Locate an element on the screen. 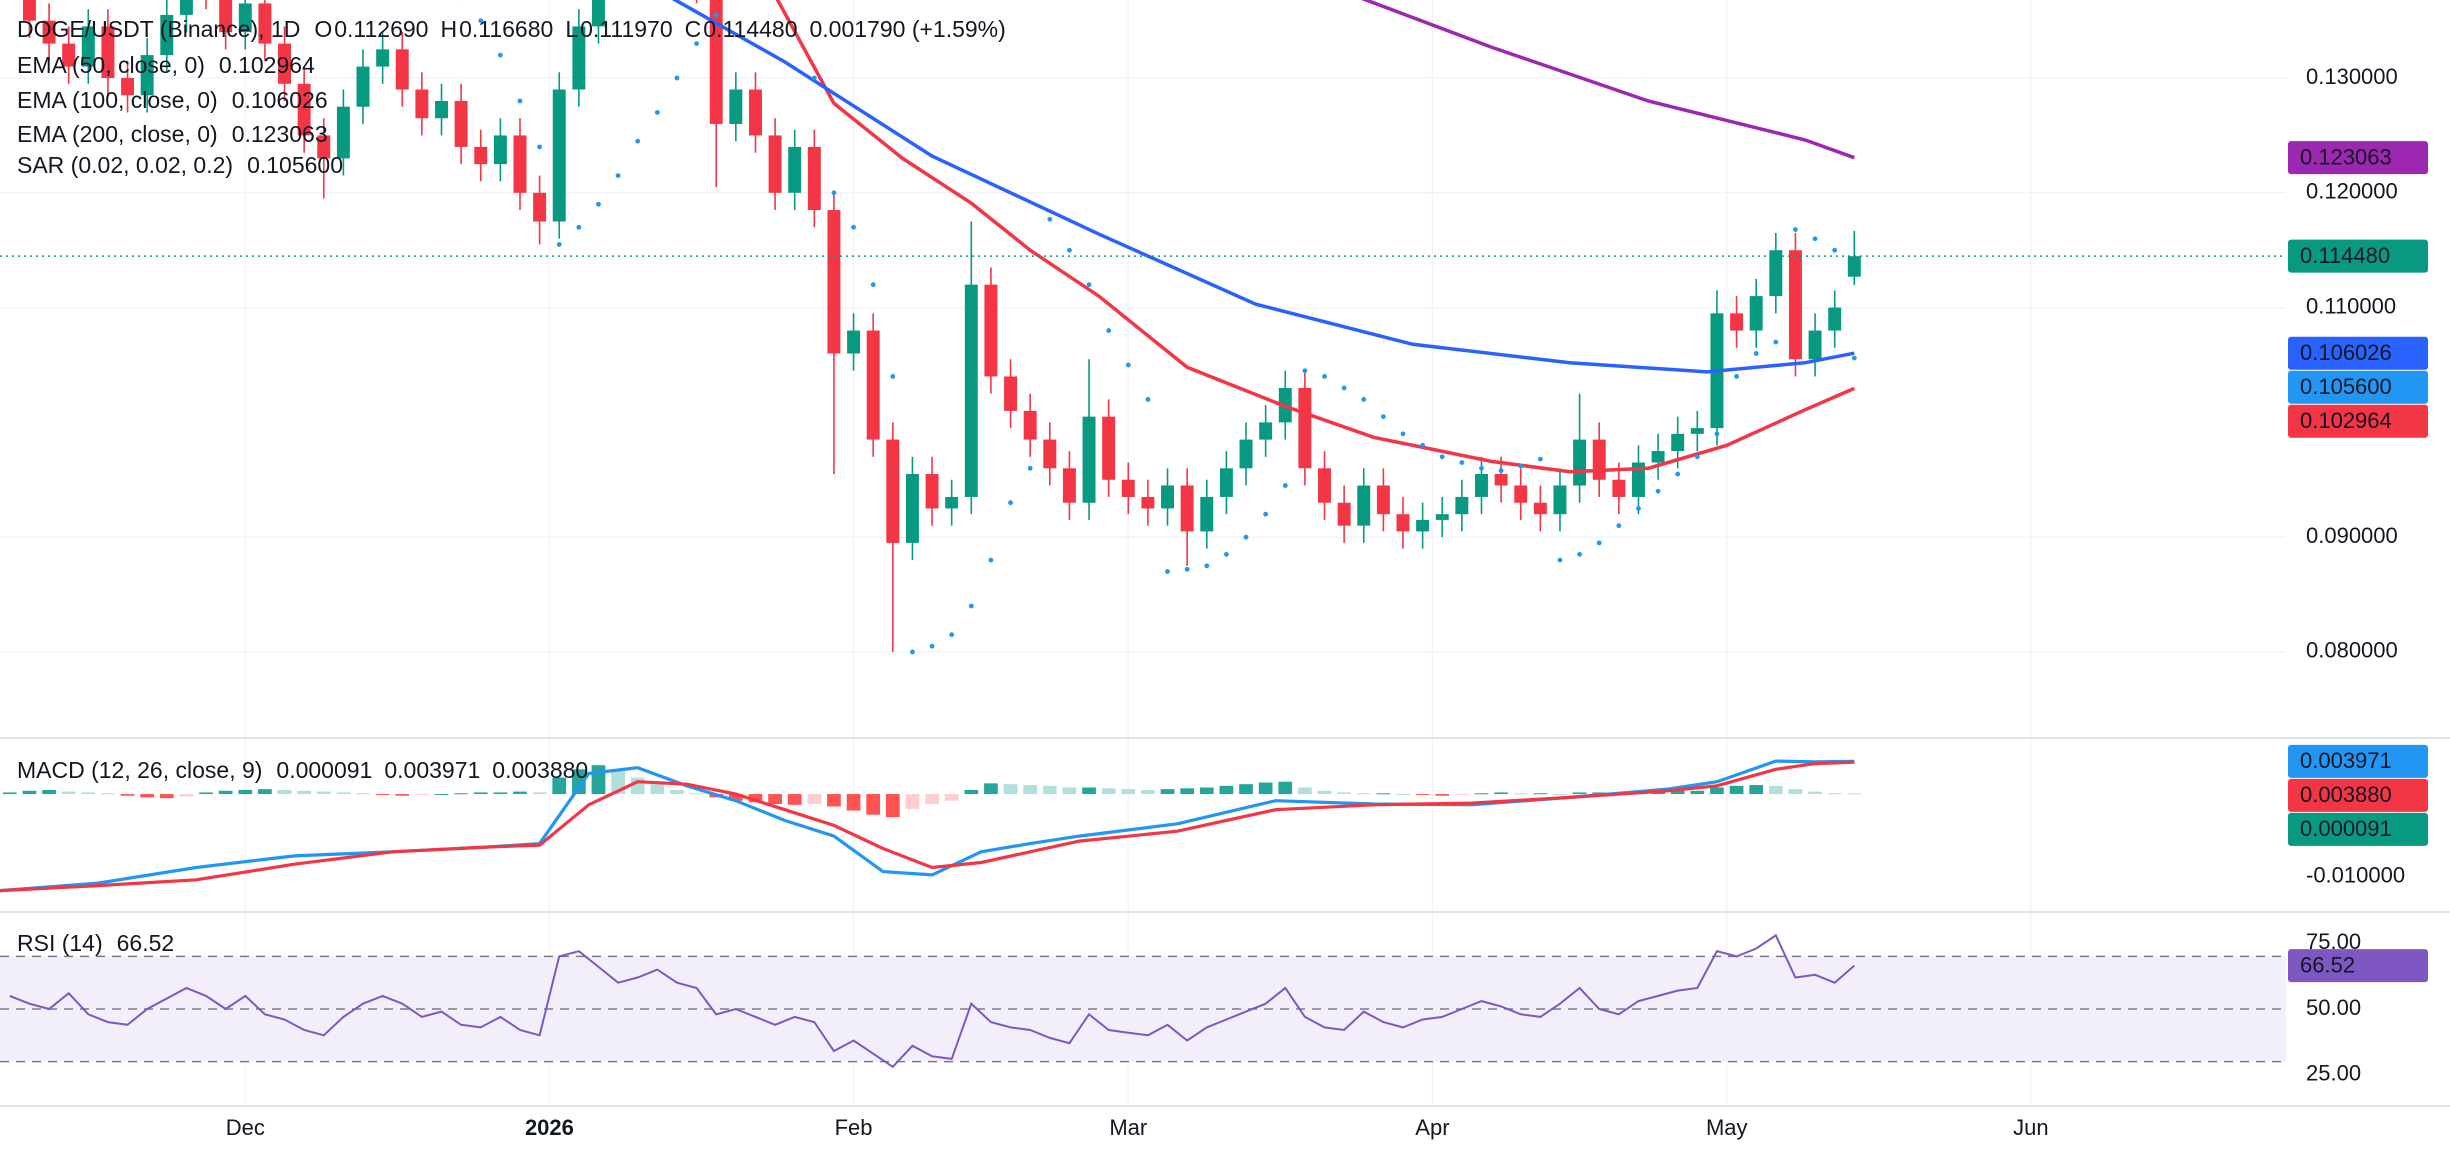  ohlc-value: 0.112690 is located at coordinates (381, 29).